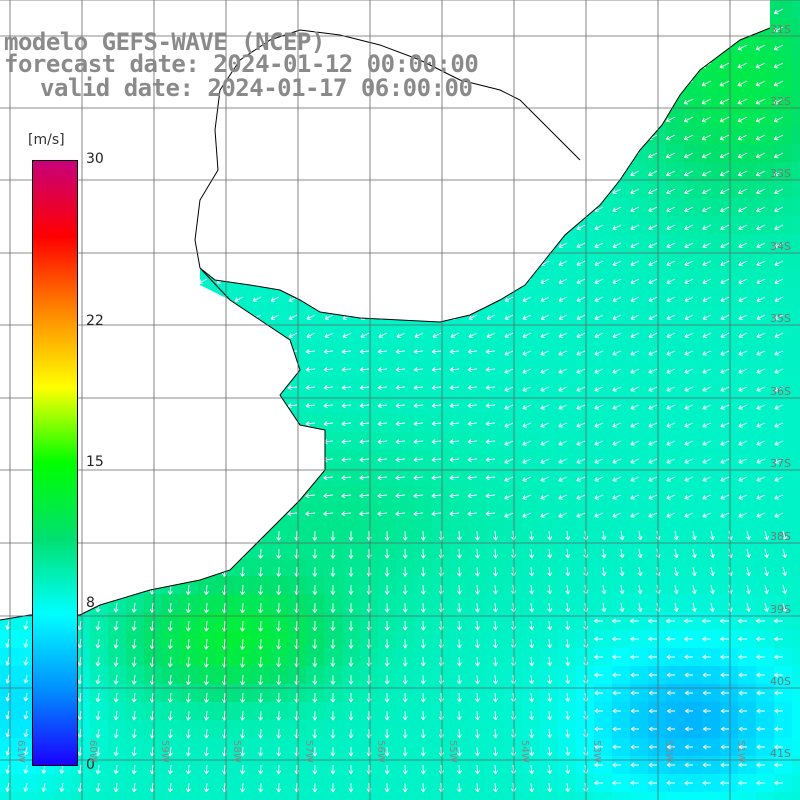  I want to click on latitude-label: 31S, so click(780, 29).